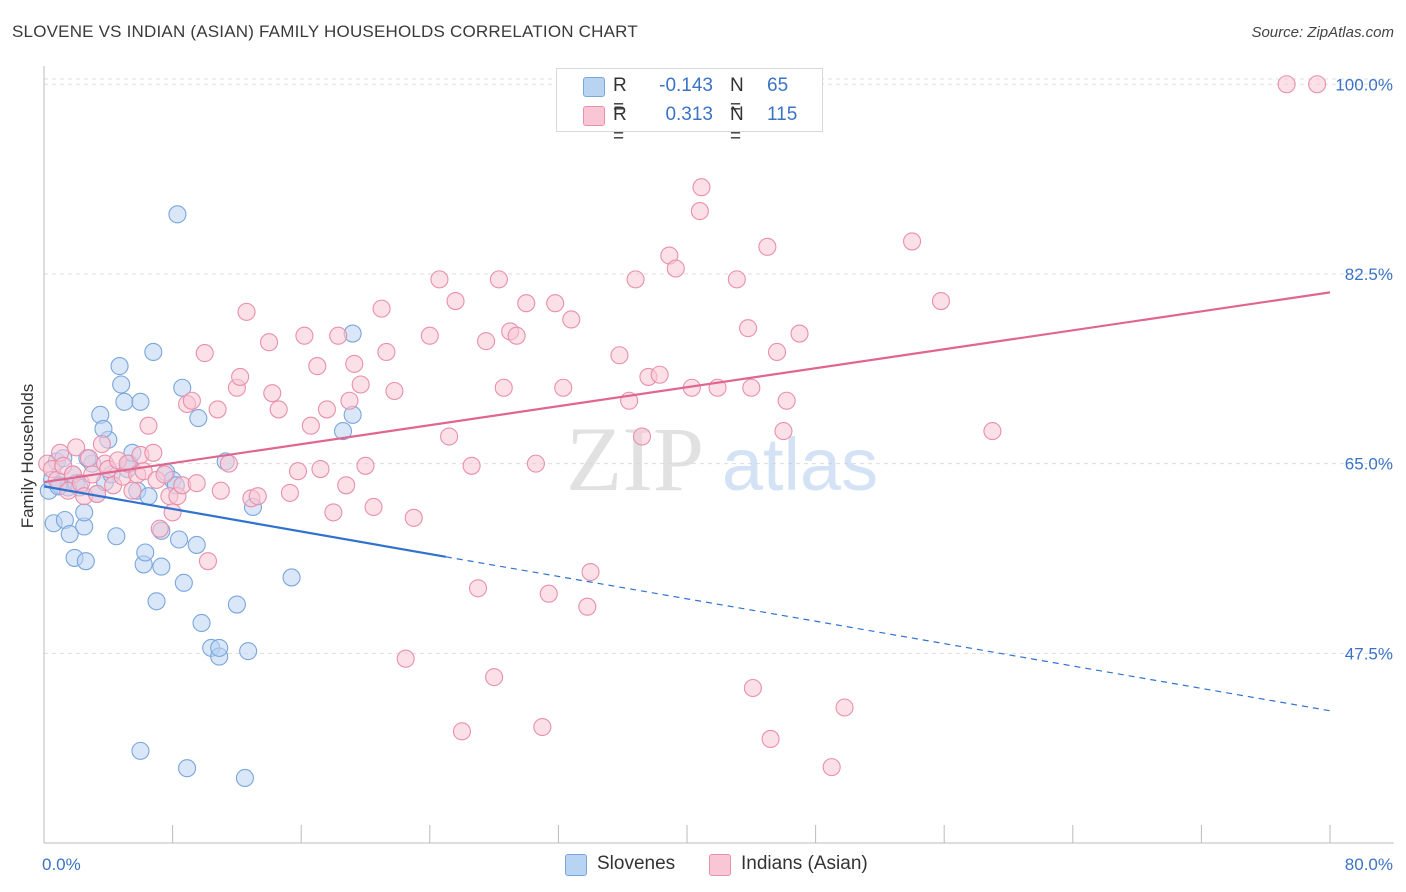 Image resolution: width=1406 pixels, height=892 pixels. I want to click on correlation-legend: R = -0.143 N = 65 R = 0.313 N = 115, so click(689, 107).